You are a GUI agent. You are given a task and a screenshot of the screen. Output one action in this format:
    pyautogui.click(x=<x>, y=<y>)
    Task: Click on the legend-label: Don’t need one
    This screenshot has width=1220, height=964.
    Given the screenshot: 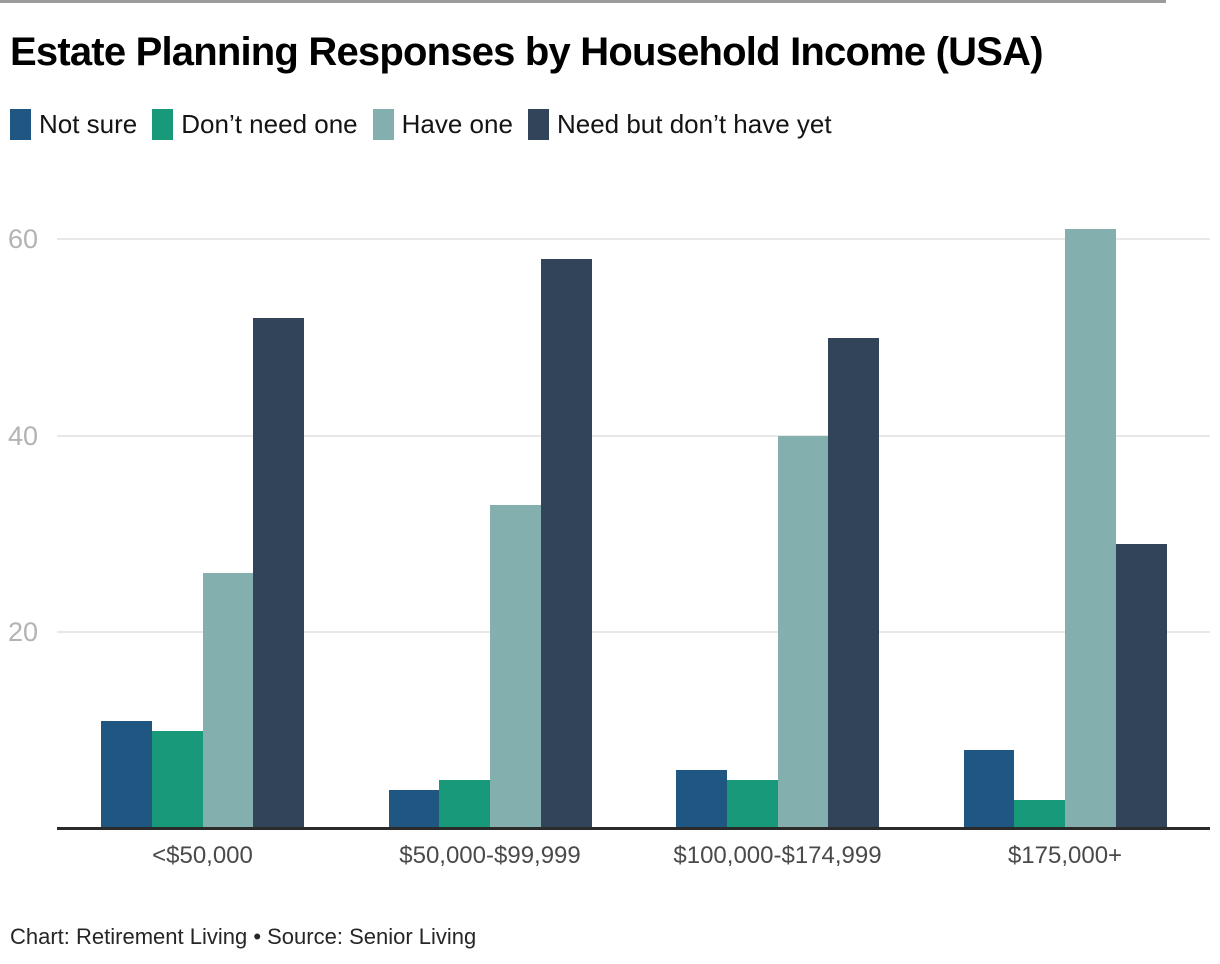 What is the action you would take?
    pyautogui.click(x=269, y=124)
    